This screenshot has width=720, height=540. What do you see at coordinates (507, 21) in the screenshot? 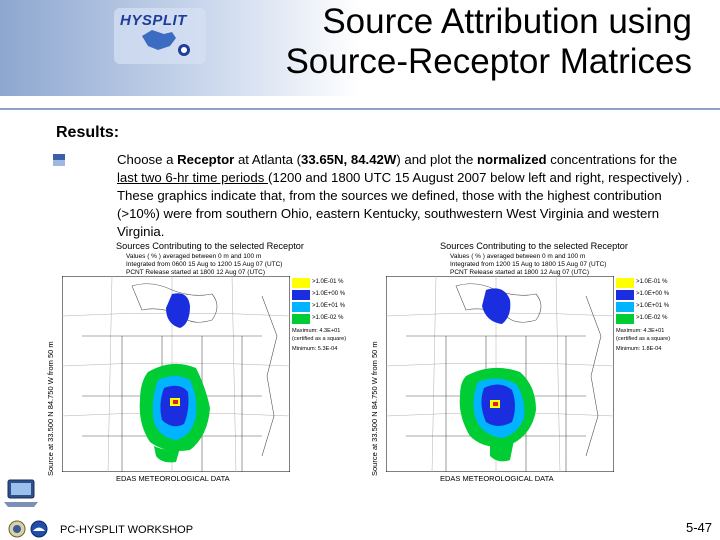
I see `title-line-1: Source Attribution using` at bounding box center [507, 21].